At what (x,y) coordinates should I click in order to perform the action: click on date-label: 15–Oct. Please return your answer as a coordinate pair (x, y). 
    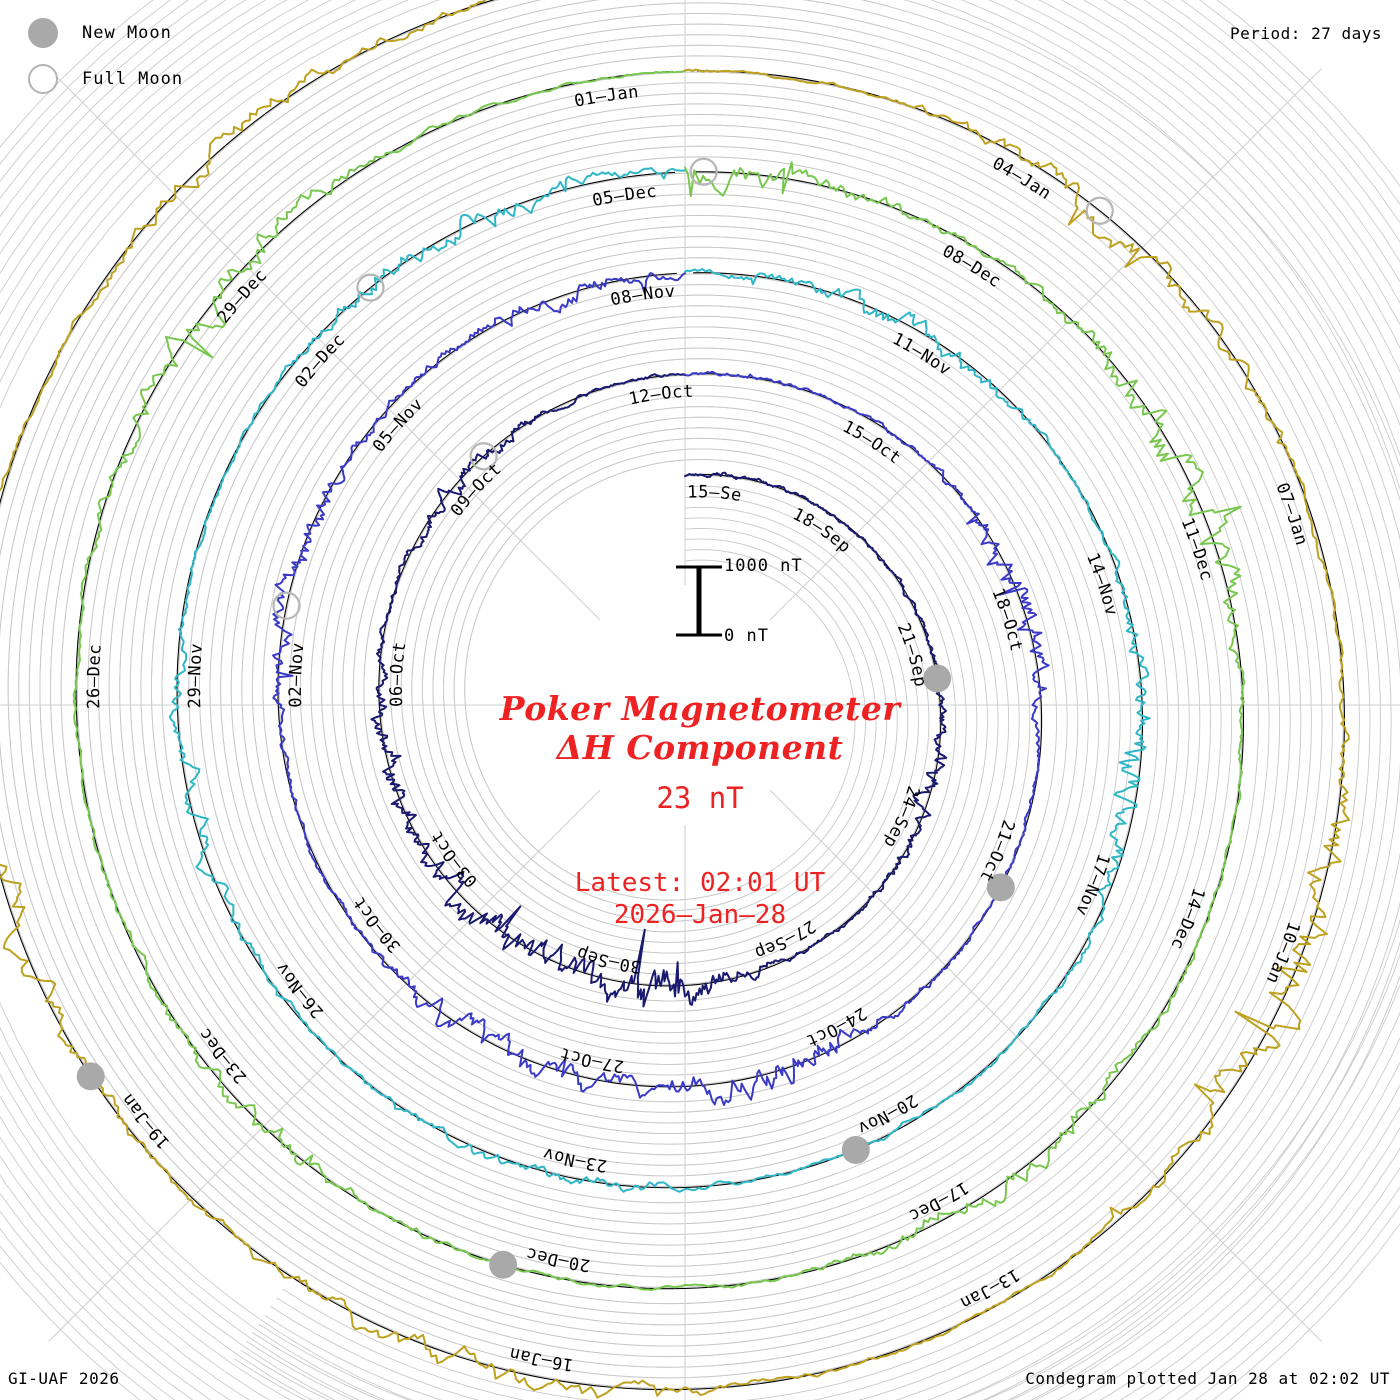
    Looking at the image, I should click on (872, 443).